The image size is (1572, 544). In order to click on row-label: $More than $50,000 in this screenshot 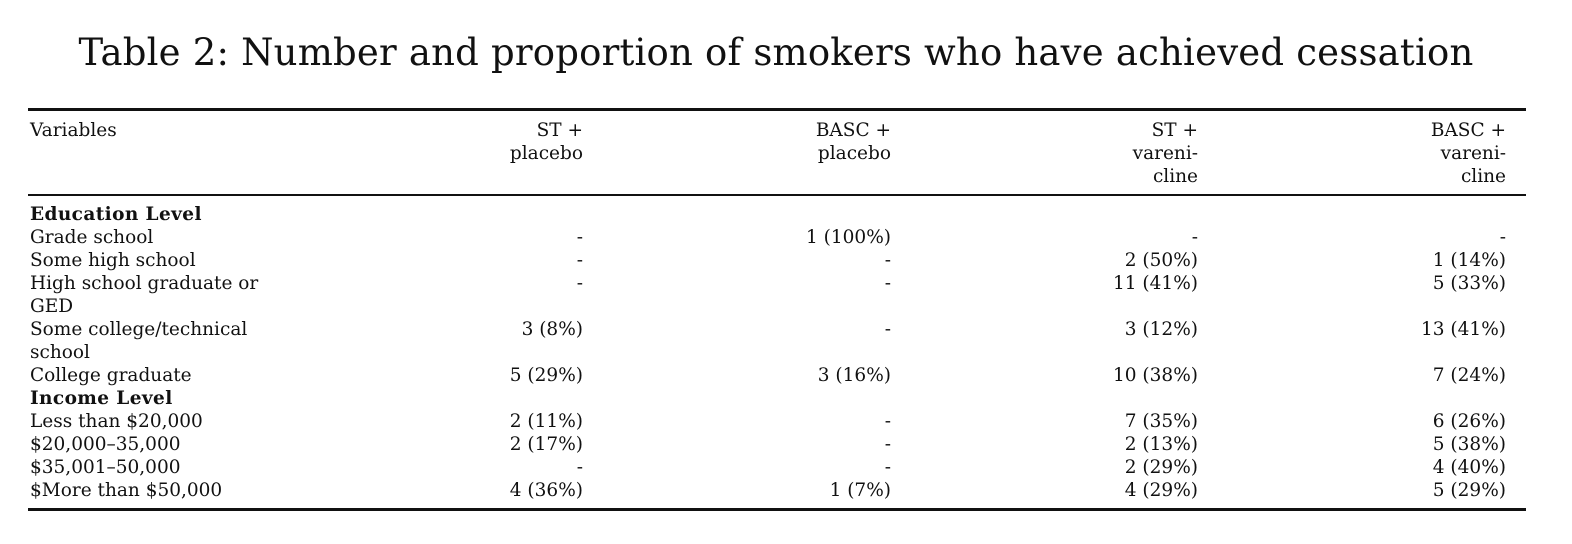, I will do `click(126, 490)`.